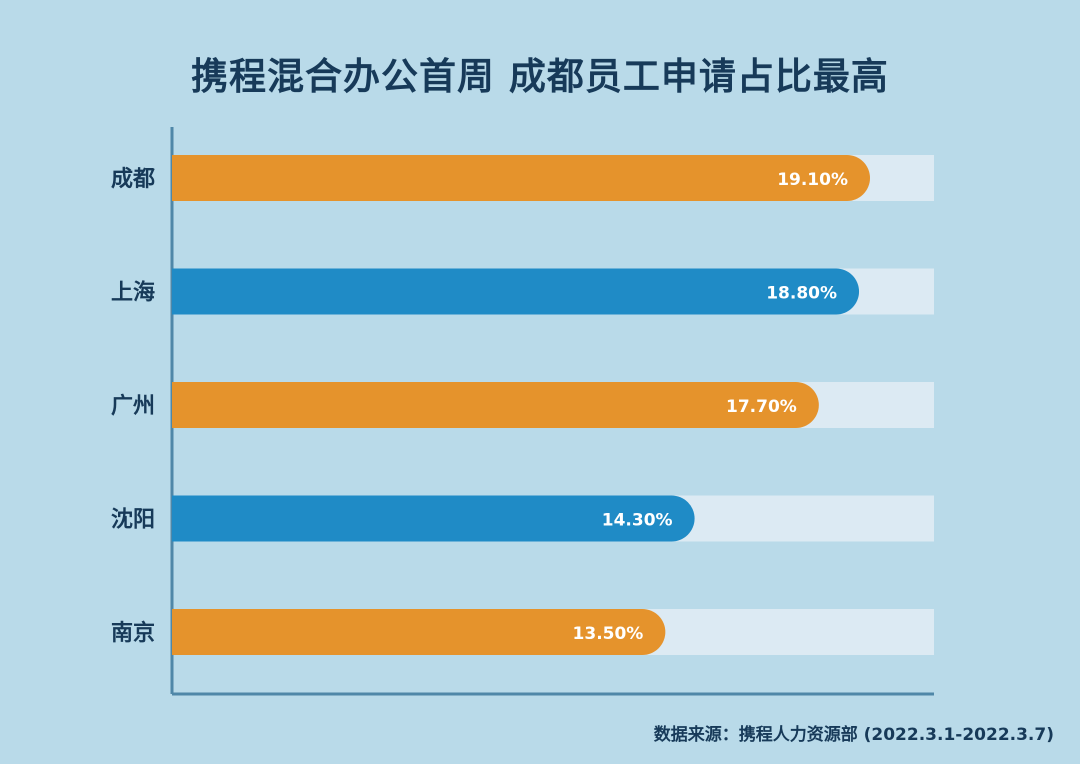  I want to click on category-label: 沈阳, so click(133, 520).